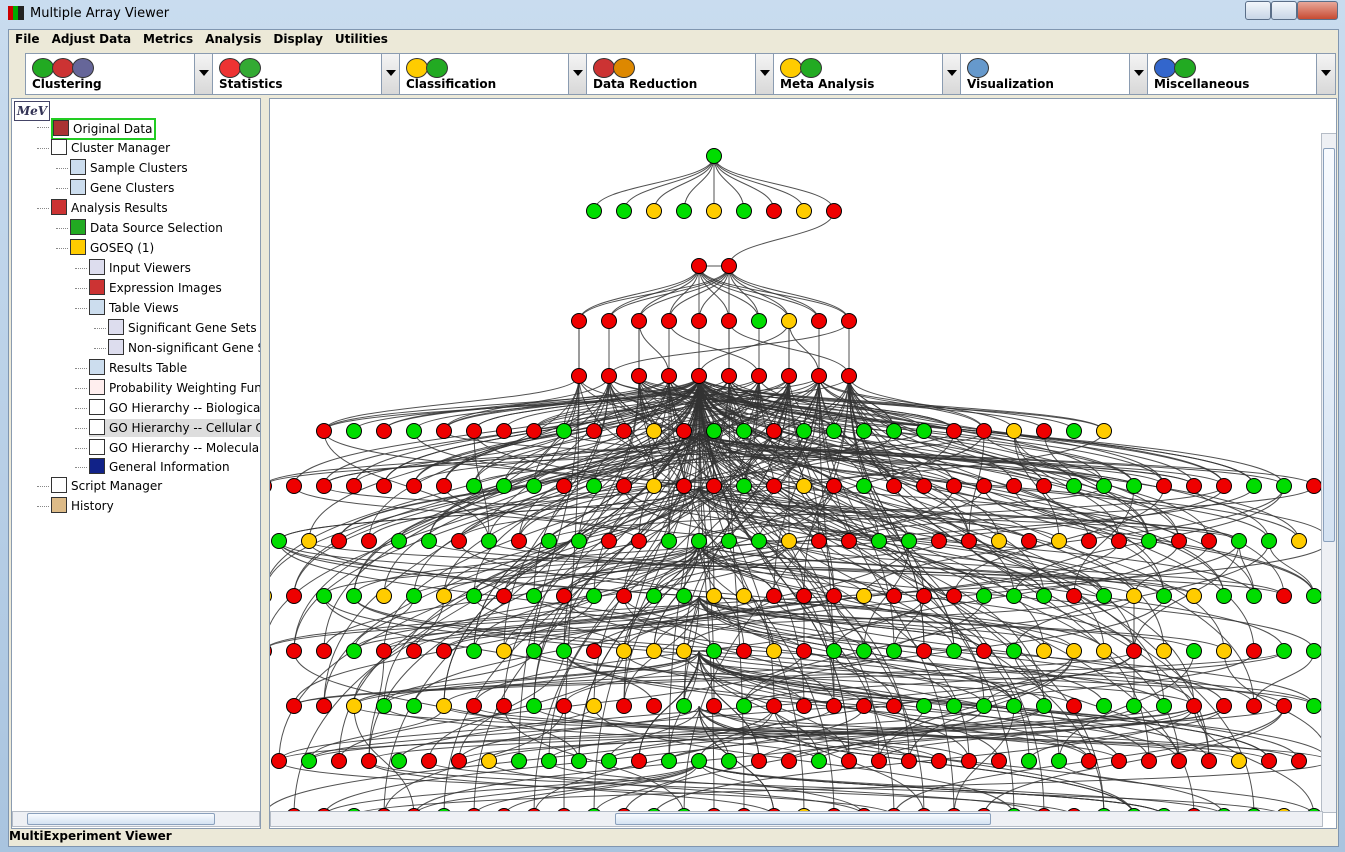  Describe the element at coordinates (184, 348) in the screenshot. I see `tree-item: Non-significant Gene Sets` at that location.